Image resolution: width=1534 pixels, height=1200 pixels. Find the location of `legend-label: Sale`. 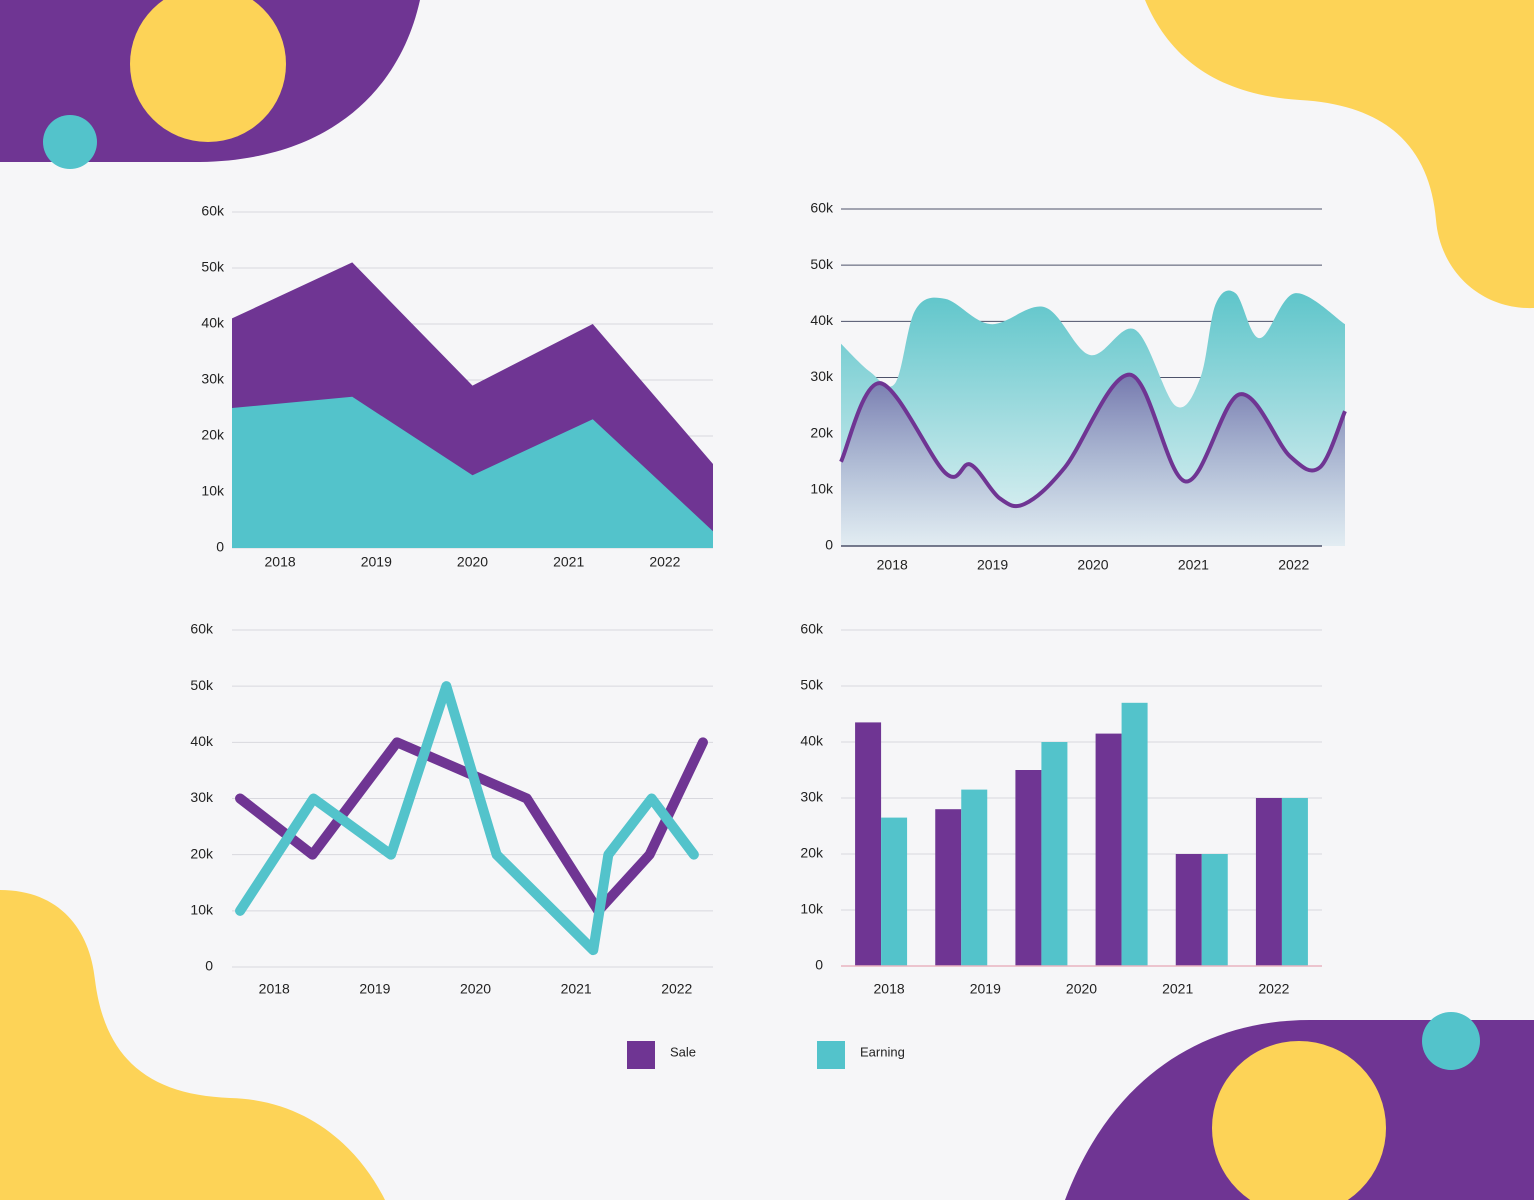

legend-label: Sale is located at coordinates (683, 1051).